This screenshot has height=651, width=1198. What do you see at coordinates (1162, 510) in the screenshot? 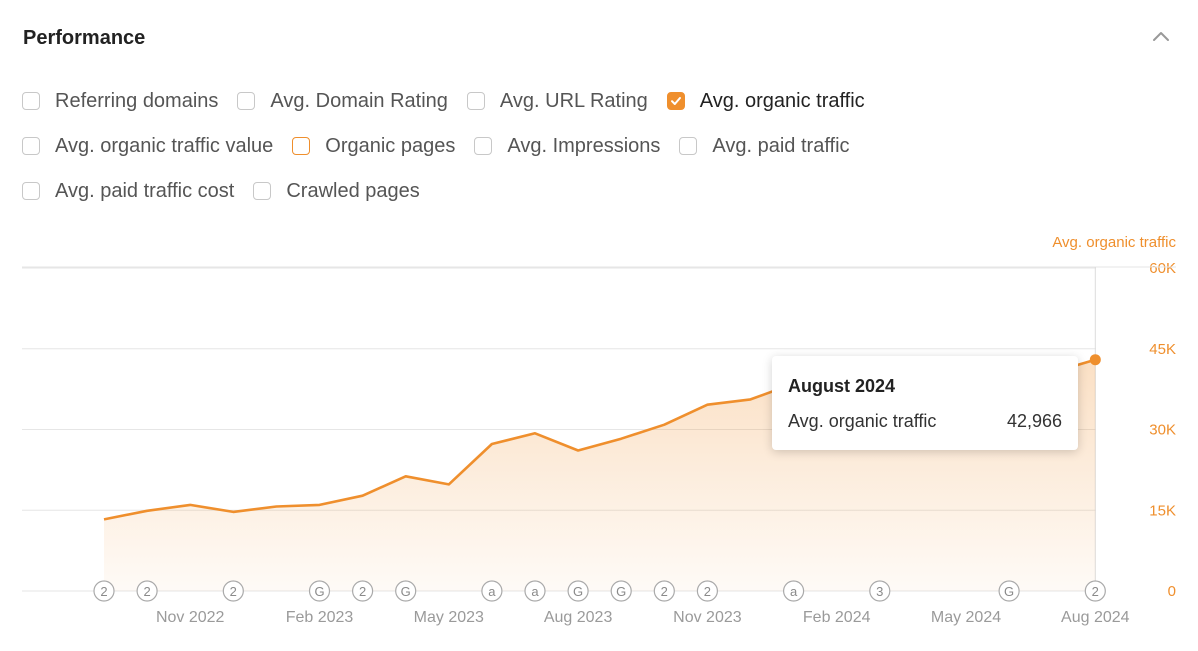
I see `y-tick-label: 15K` at bounding box center [1162, 510].